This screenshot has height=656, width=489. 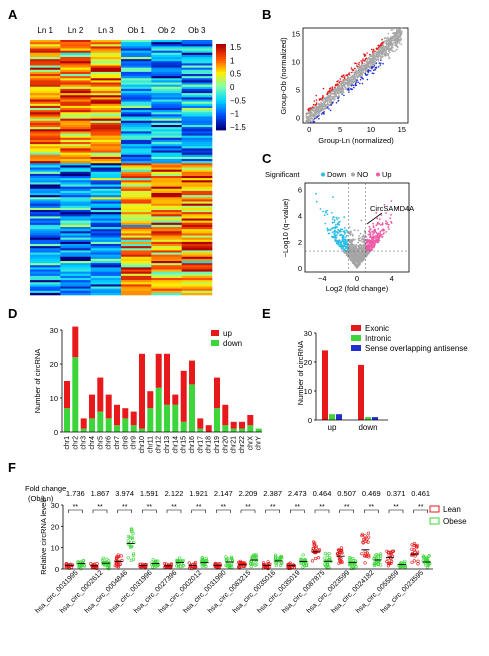 I want to click on chromosome-legend-swatch-up, so click(x=215, y=333).